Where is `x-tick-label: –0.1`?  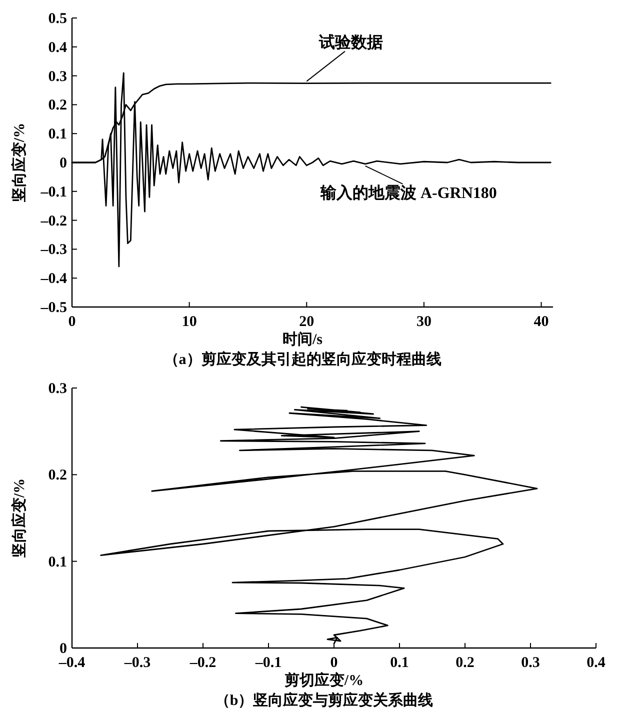
x-tick-label: –0.1 is located at coordinates (268, 663).